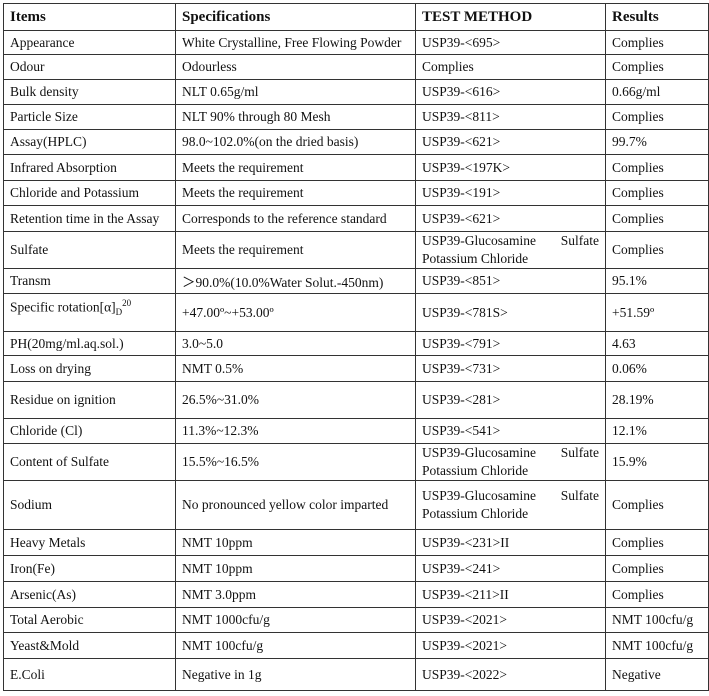 This screenshot has width=709, height=696. What do you see at coordinates (510, 431) in the screenshot?
I see `test-method-cell: USP39-<541>` at bounding box center [510, 431].